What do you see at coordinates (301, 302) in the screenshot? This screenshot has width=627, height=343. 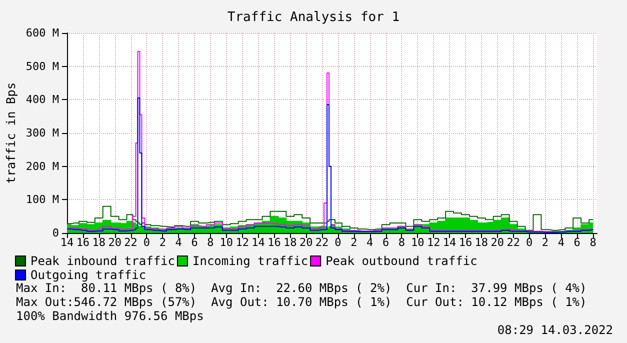 I see `text: Max Out:546.72 MBps (57%) Avg Out: 10.70 MBps ( 1%) Cur Out: 10.12 MBps ( 1%)` at bounding box center [301, 302].